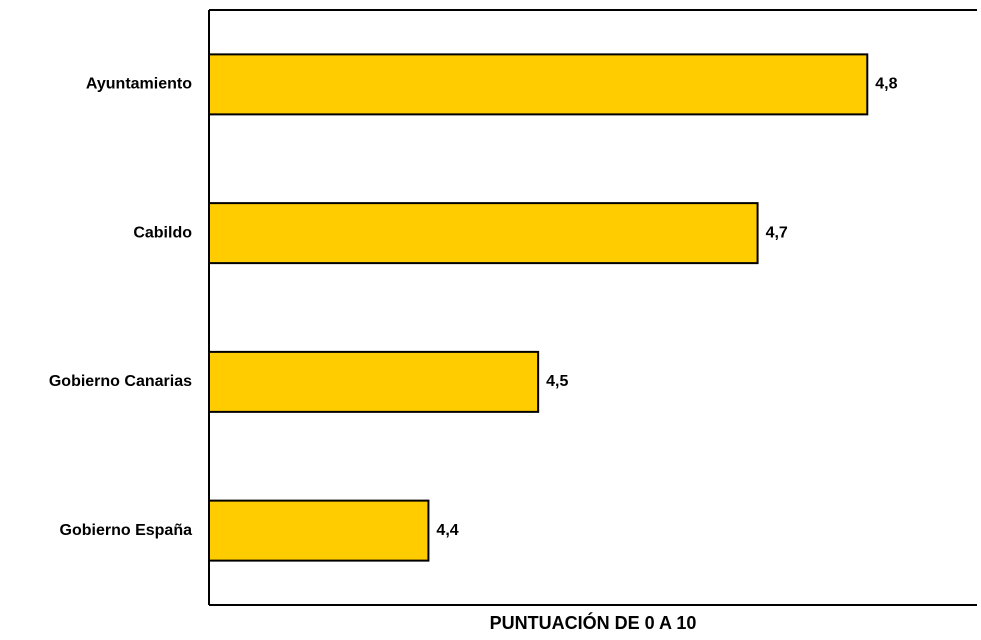 This screenshot has height=640, width=981. What do you see at coordinates (557, 381) in the screenshot?
I see `value-label: 4,5` at bounding box center [557, 381].